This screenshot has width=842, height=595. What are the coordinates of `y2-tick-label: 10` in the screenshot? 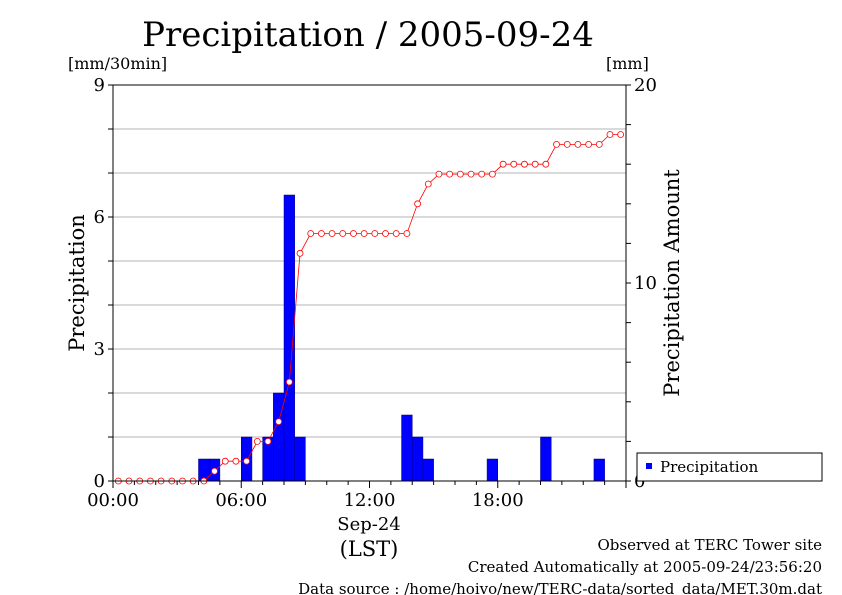 It's located at (645, 283).